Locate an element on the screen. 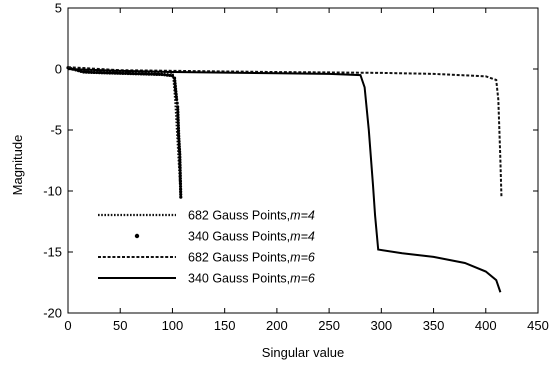 This screenshot has width=553, height=365. x-tick-label: 200 is located at coordinates (277, 325).